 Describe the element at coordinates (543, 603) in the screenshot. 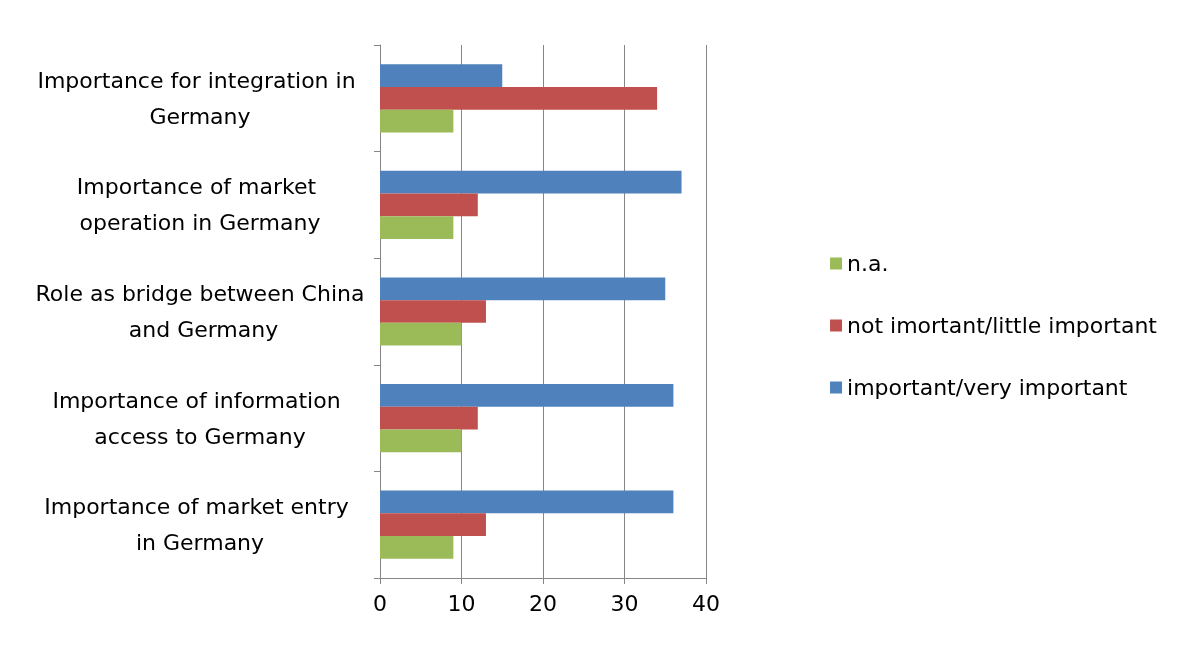

I see `x-tick-label: 20` at that location.